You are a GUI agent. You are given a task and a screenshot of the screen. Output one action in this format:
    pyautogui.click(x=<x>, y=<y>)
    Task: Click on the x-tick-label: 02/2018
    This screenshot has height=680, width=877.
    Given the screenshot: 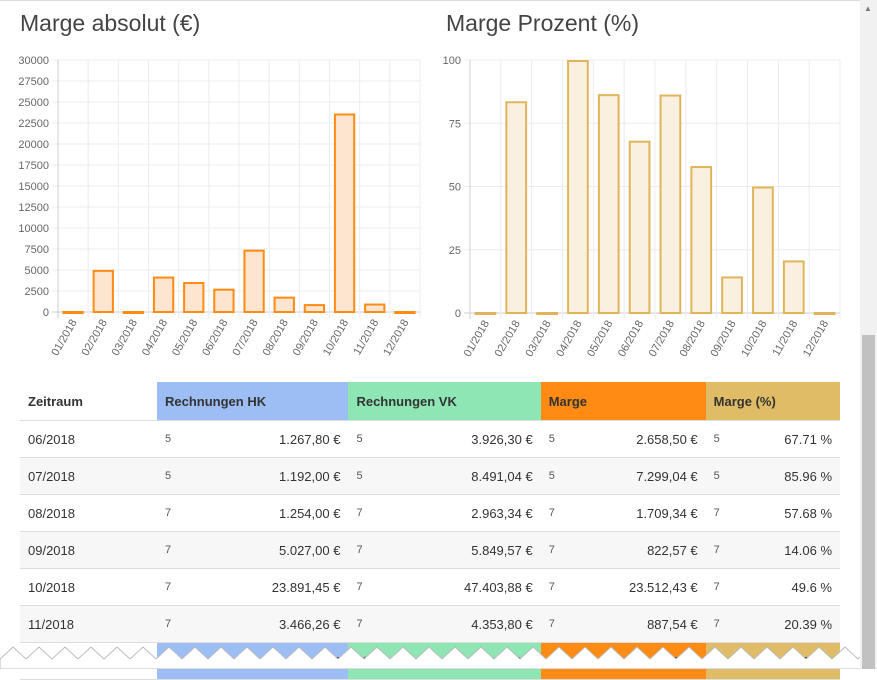 What is the action you would take?
    pyautogui.click(x=508, y=339)
    